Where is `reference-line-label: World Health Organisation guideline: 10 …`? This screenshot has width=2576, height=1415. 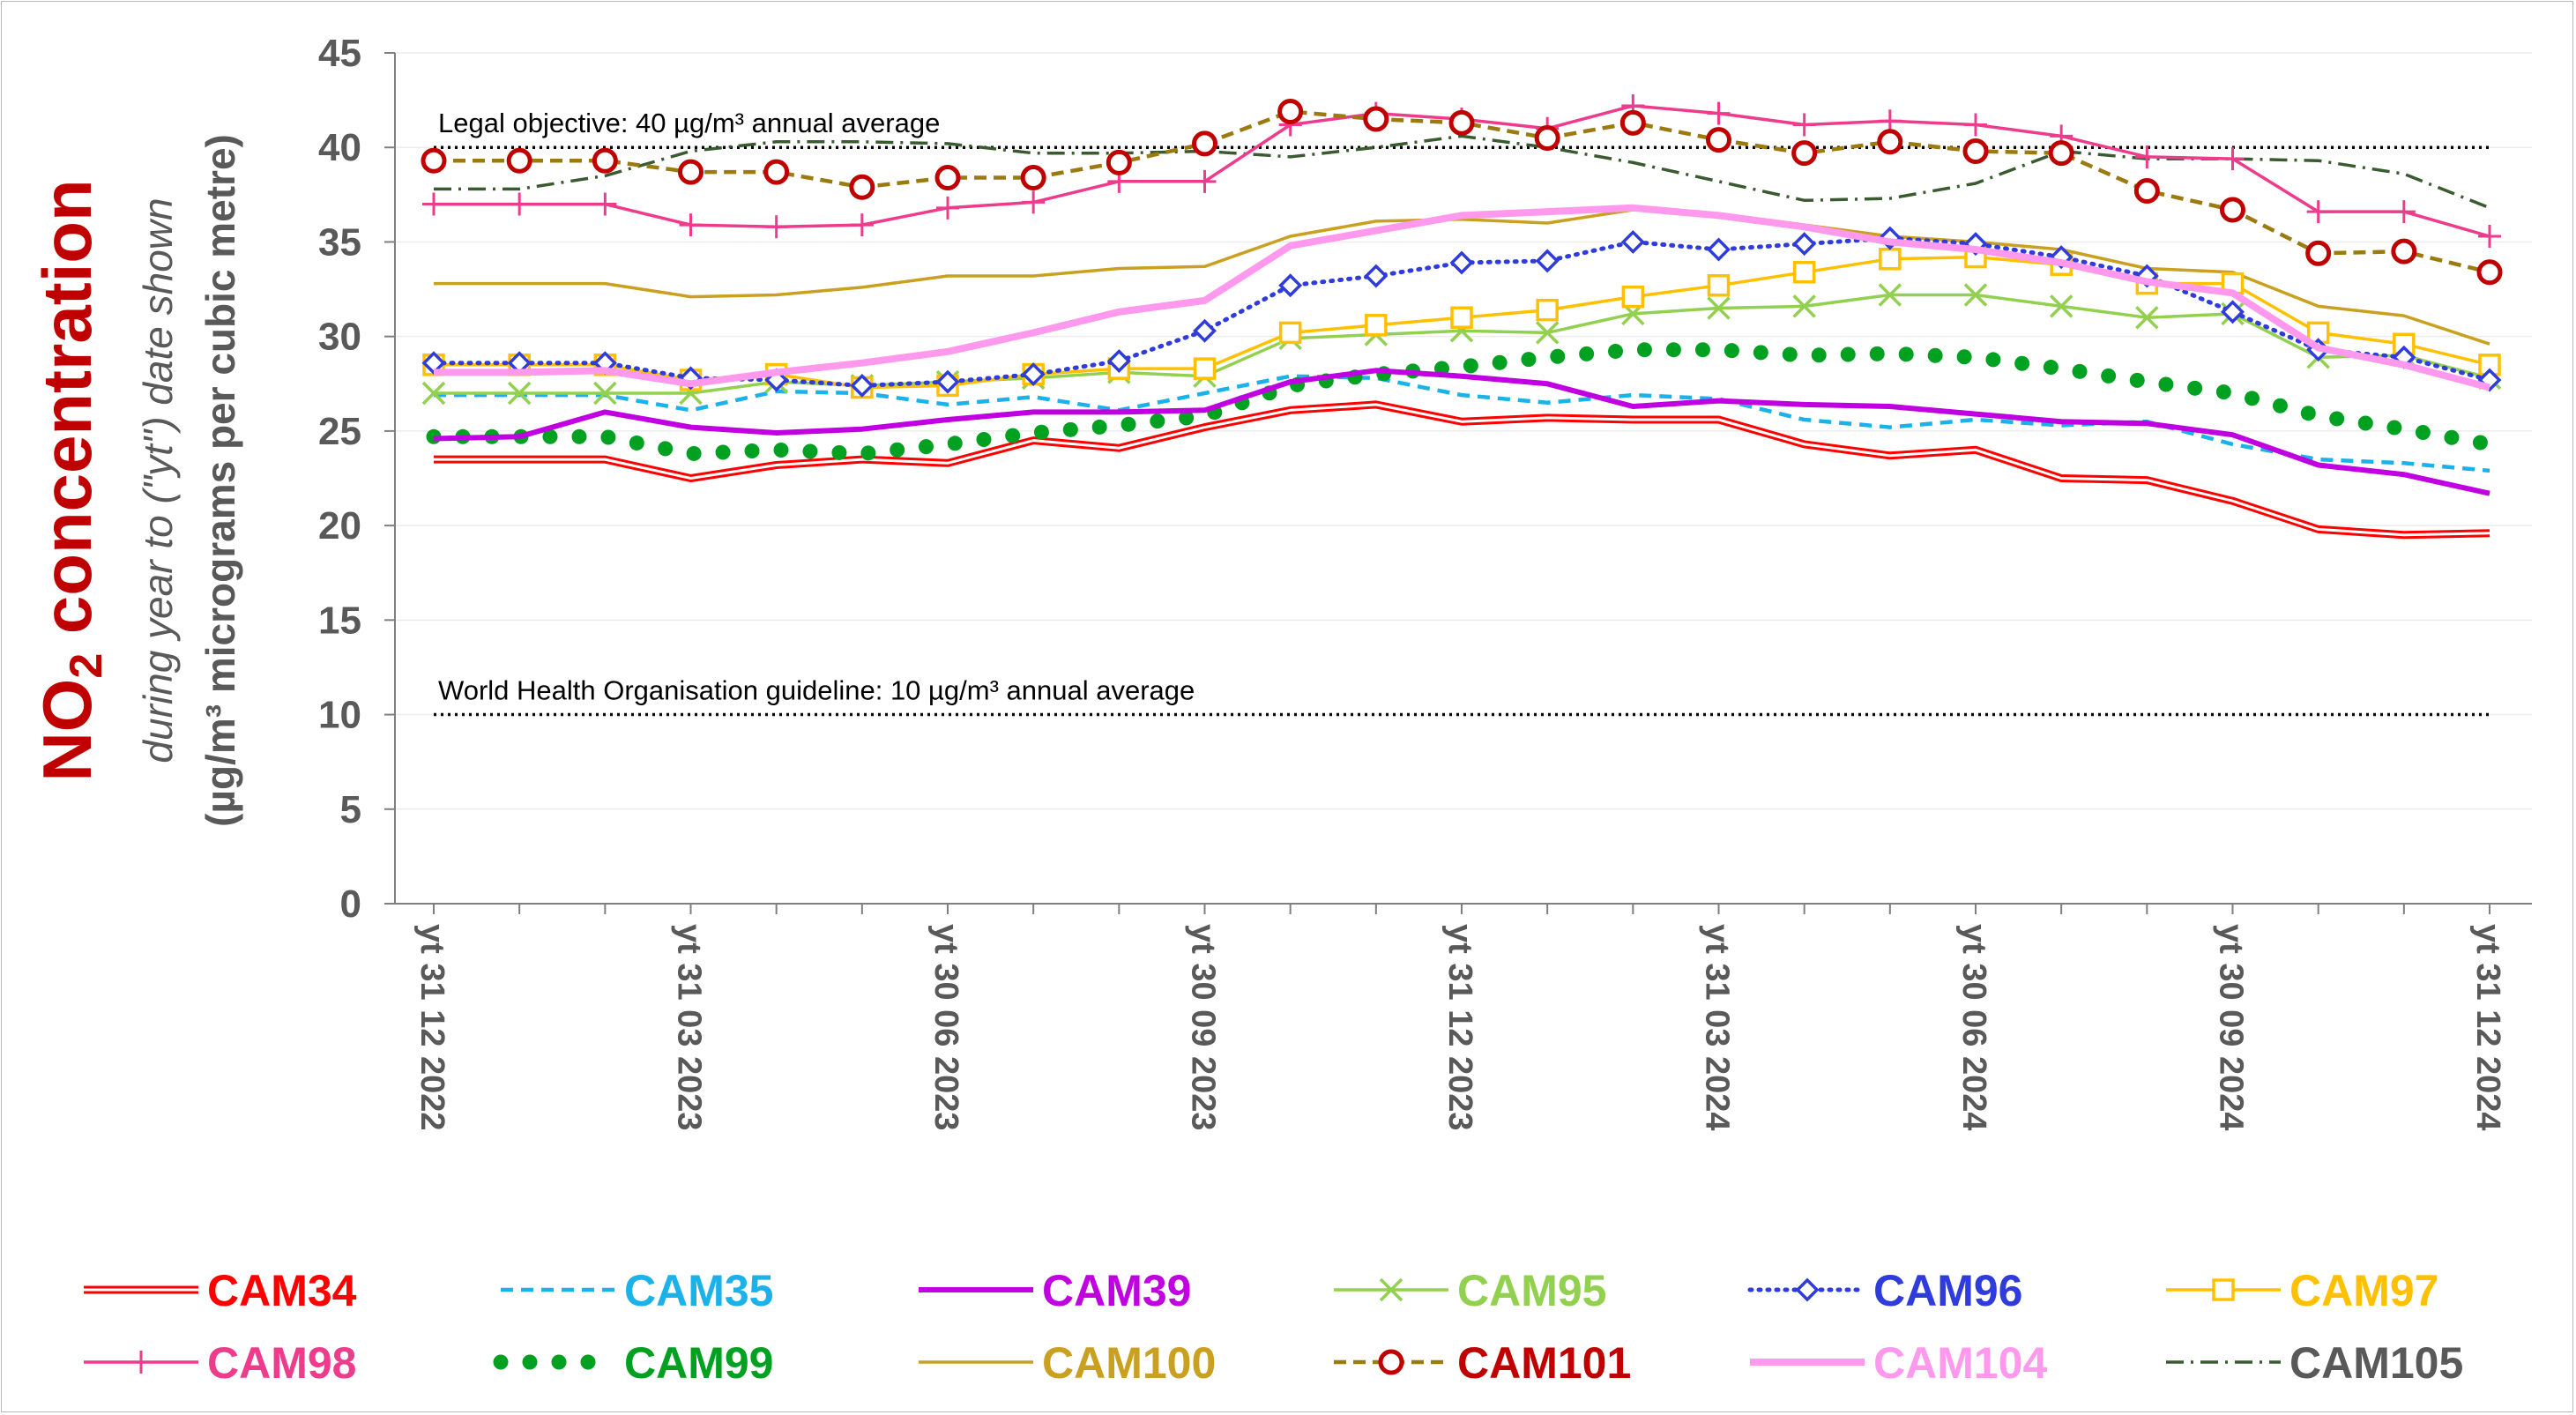 reference-line-label: World Health Organisation guideline: 10 … is located at coordinates (816, 690).